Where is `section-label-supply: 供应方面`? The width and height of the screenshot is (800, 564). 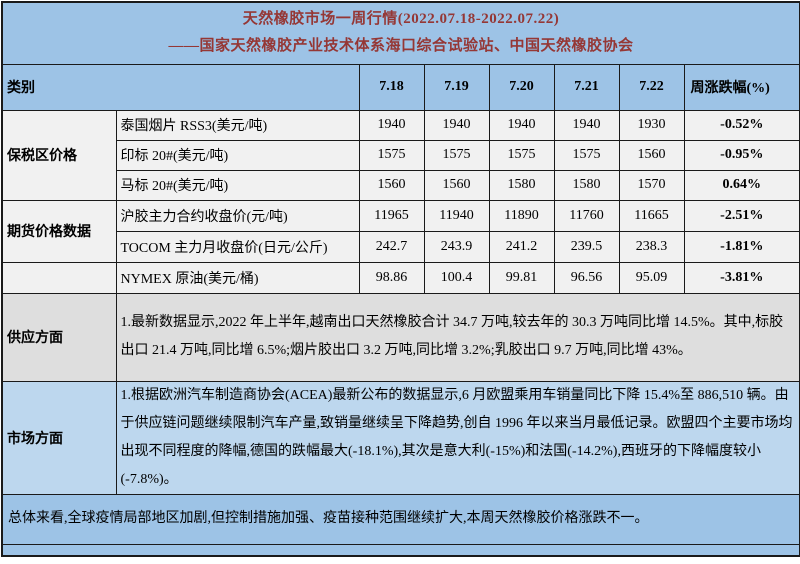
section-label-supply: 供应方面 is located at coordinates (59, 337).